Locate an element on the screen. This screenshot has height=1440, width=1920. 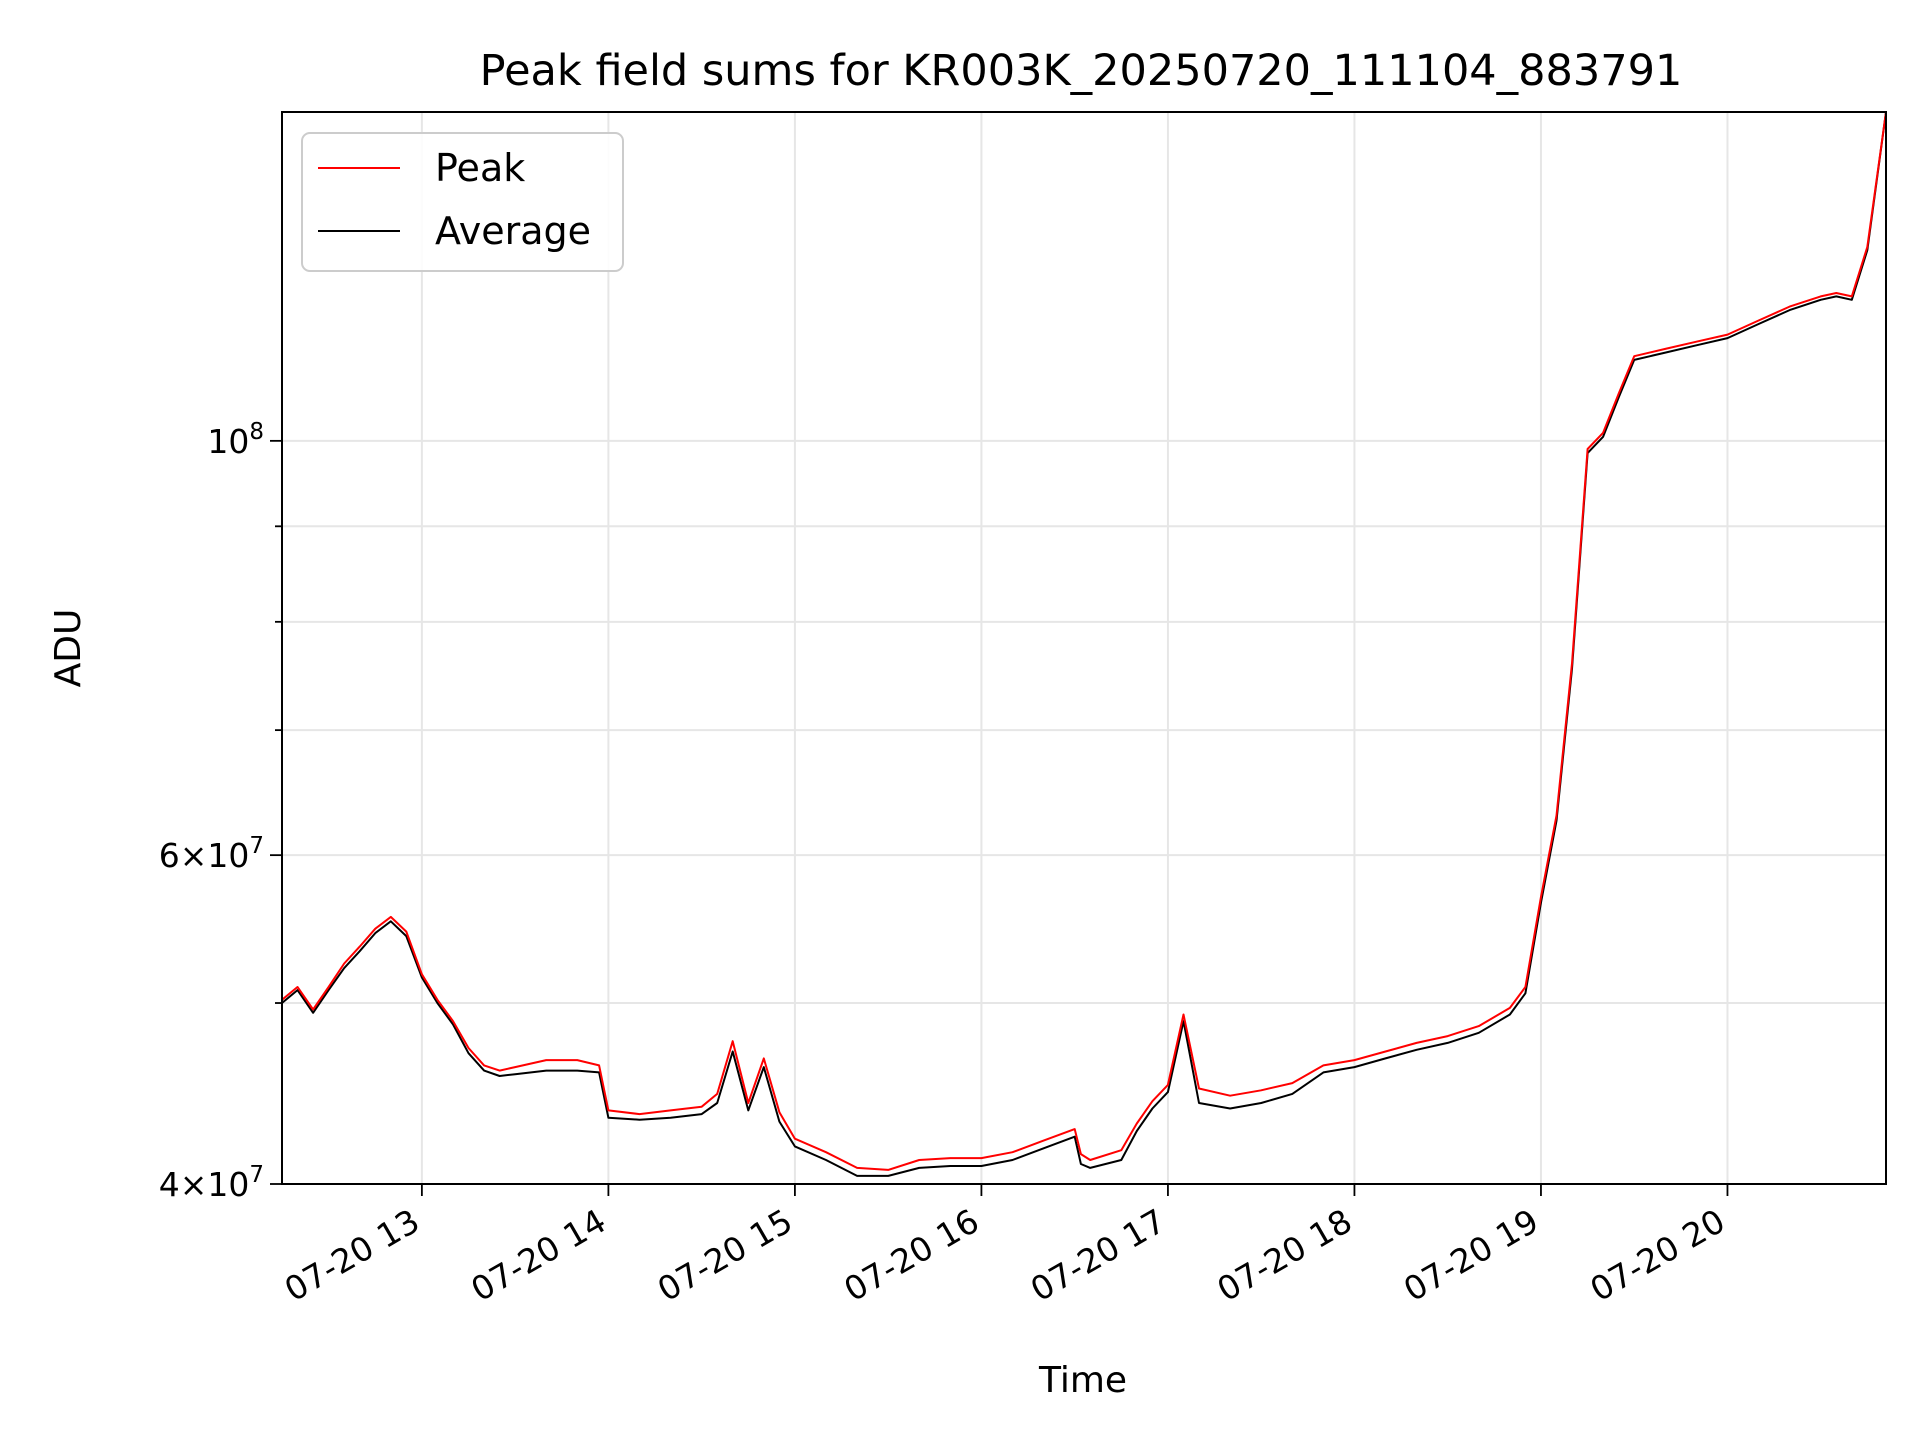
y-axis: 4×107 6×107 108 is located at coordinates (220, 811).